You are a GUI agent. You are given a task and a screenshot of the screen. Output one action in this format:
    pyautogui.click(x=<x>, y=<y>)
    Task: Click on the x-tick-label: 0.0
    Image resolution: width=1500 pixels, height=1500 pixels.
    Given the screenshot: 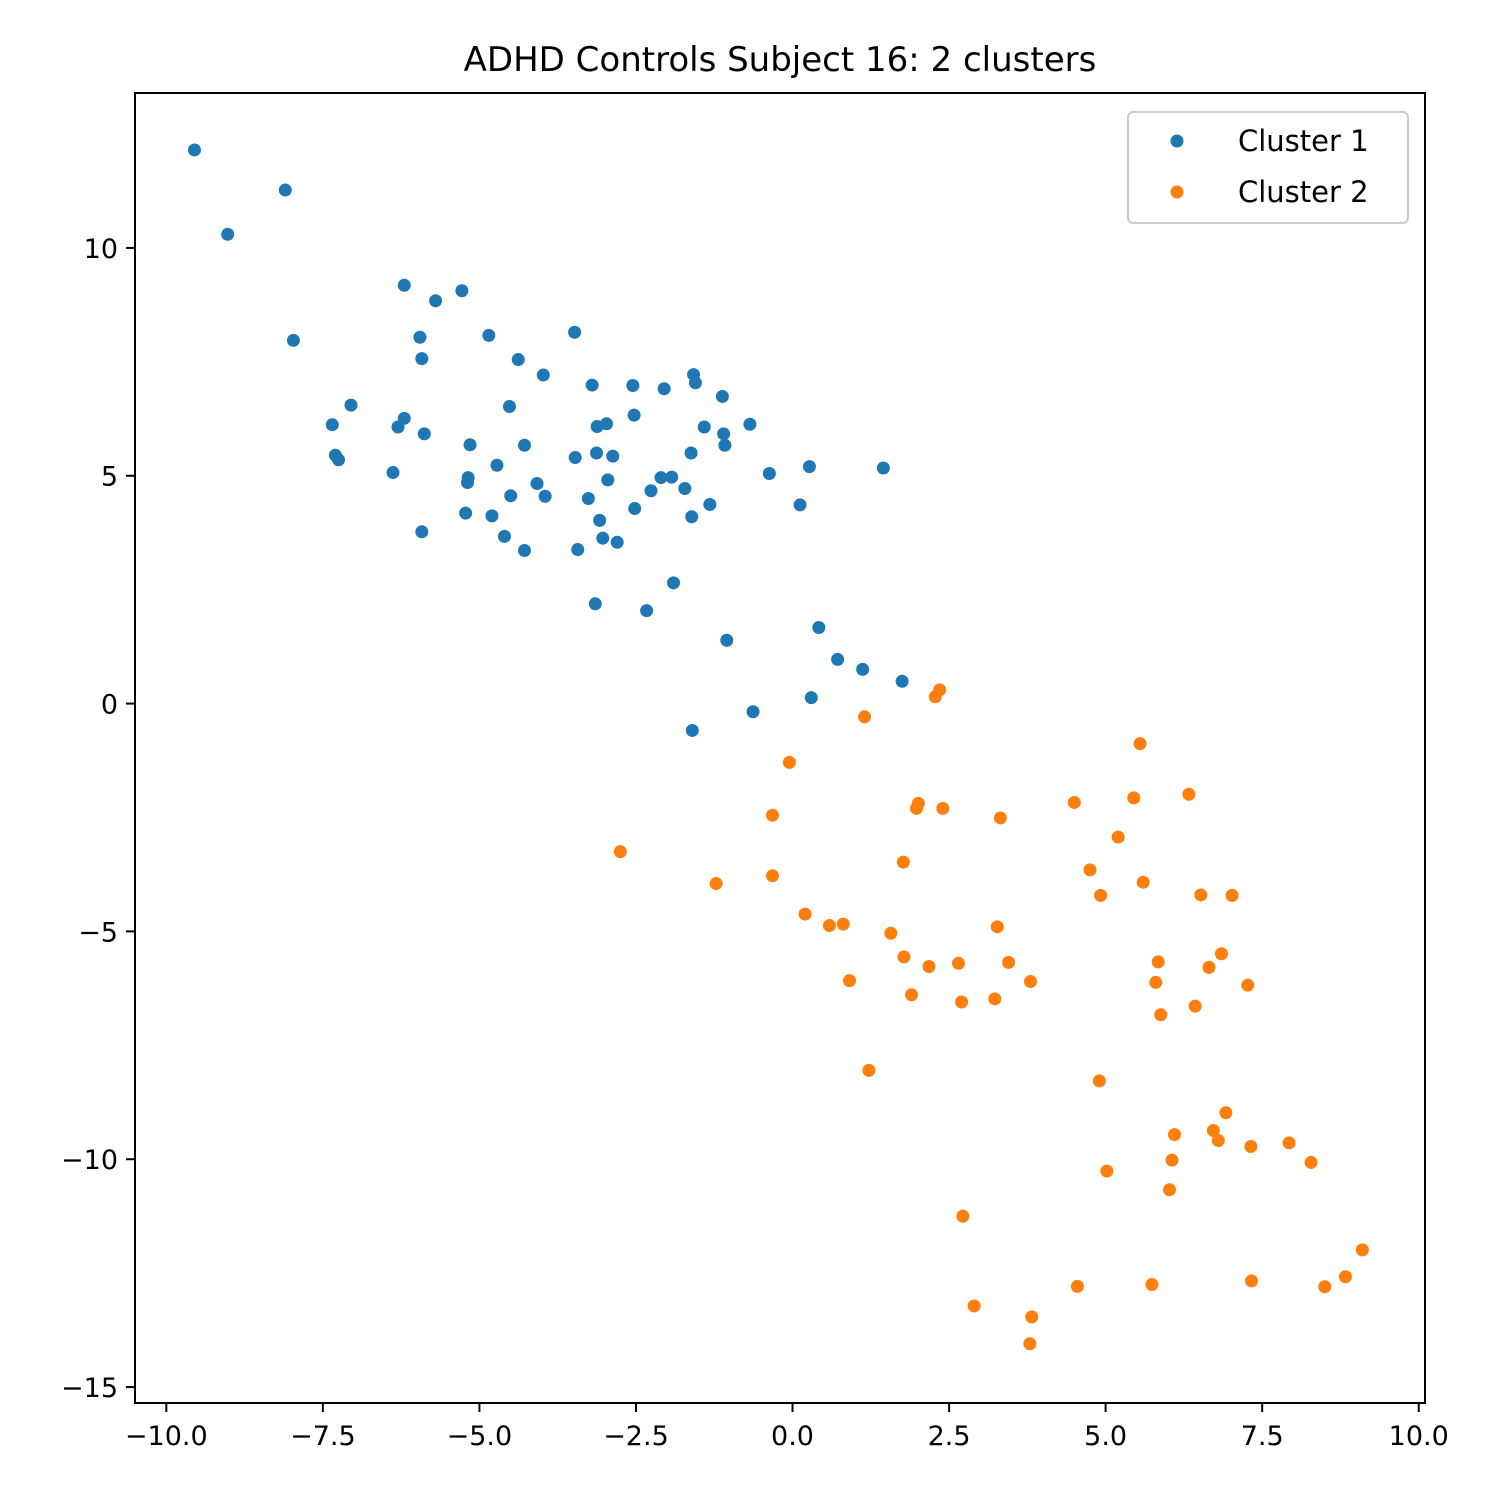 What is the action you would take?
    pyautogui.click(x=792, y=1436)
    